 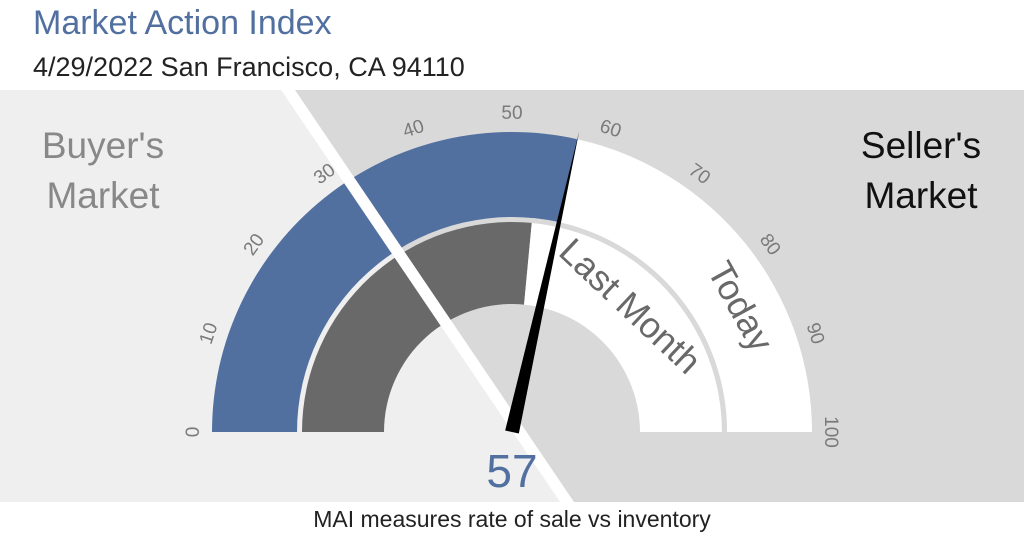 I want to click on page-title: Market Action Index, so click(x=182, y=23).